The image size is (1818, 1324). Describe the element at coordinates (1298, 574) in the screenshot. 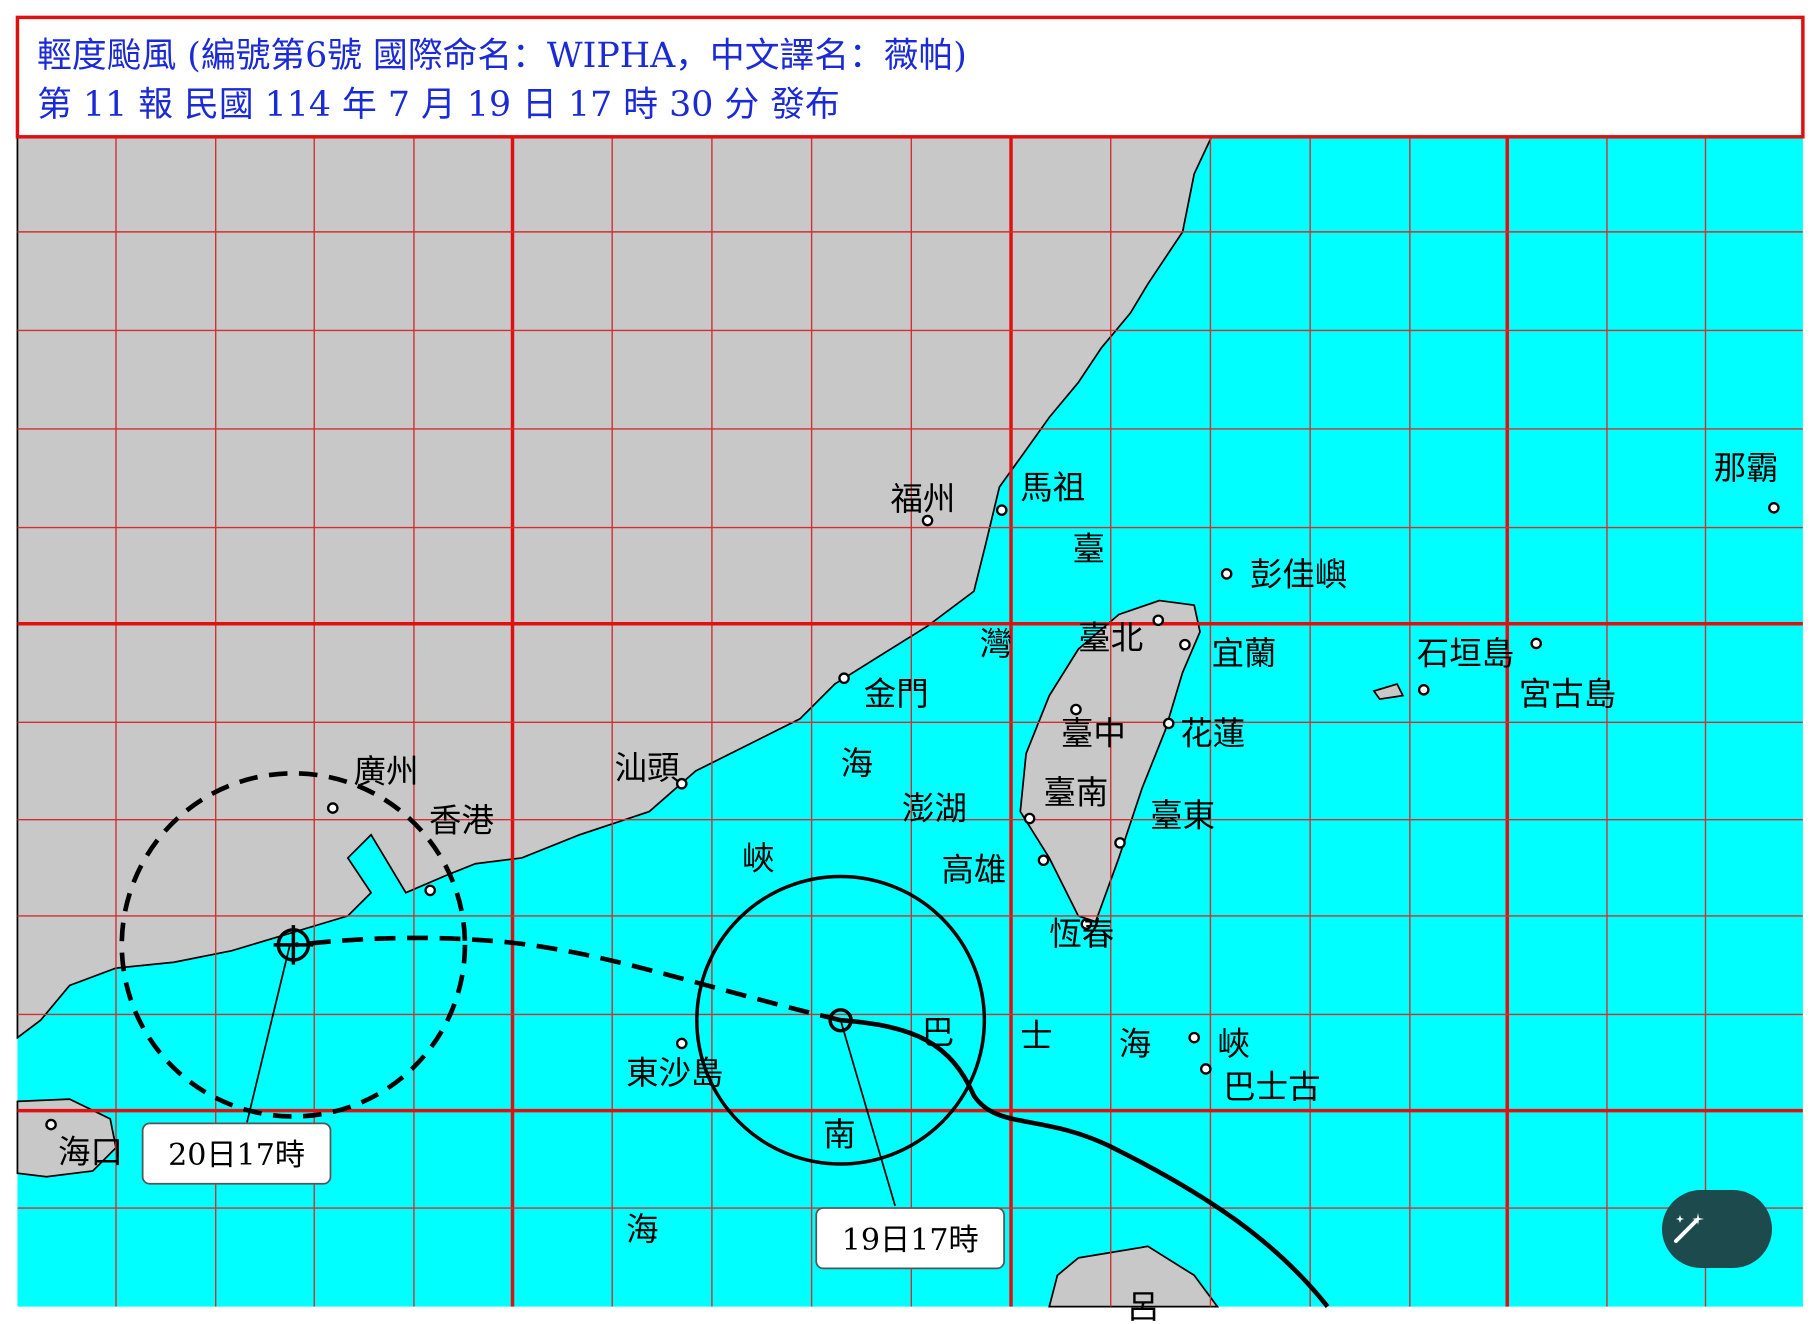

I see `place-label: 彭佳嶼` at that location.